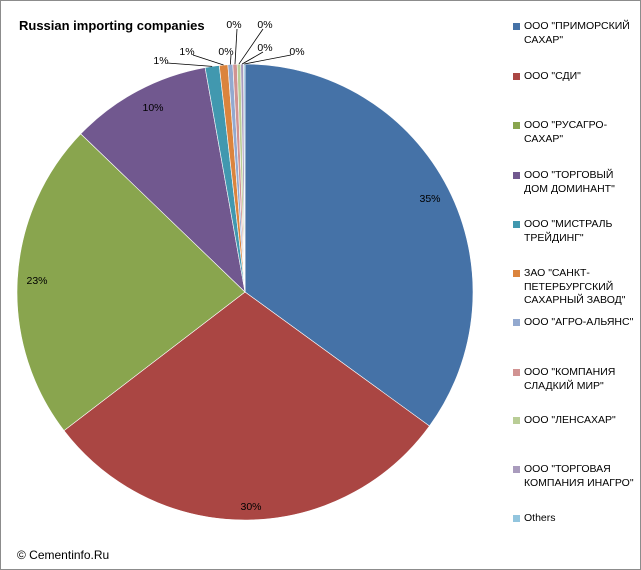  I want to click on legend-label-4: ООО "МИСТРАЛЬ ТРЕЙДИНГ", so click(568, 231).